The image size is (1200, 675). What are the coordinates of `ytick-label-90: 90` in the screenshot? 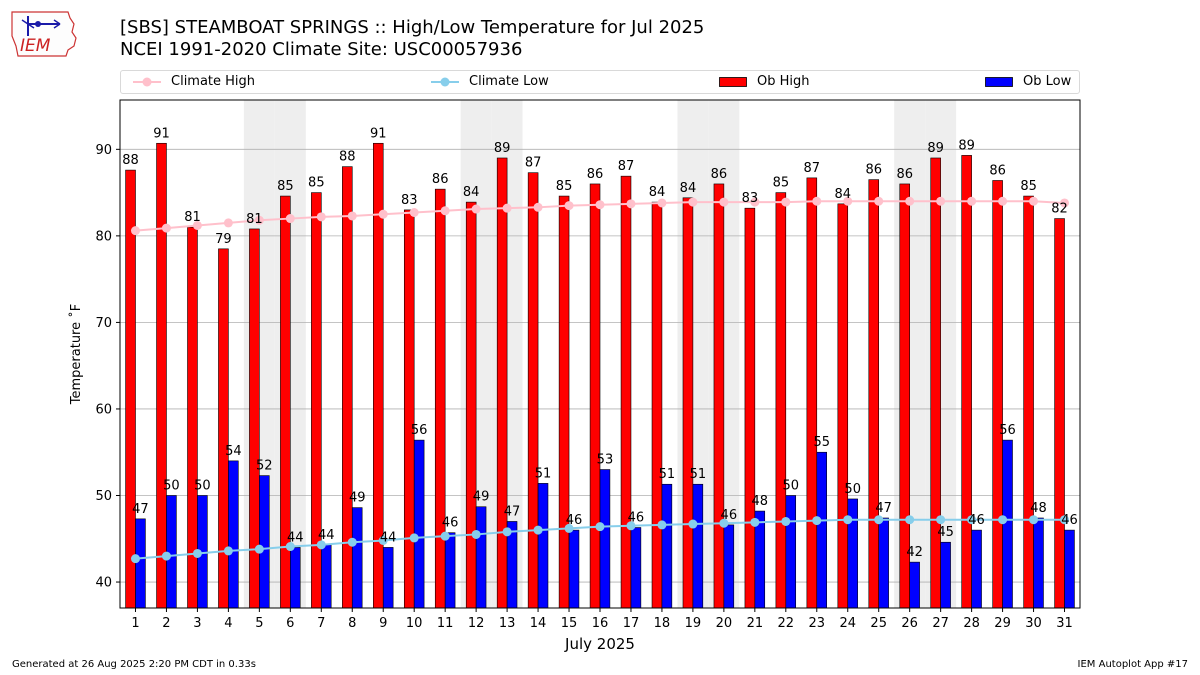 It's located at (103, 150).